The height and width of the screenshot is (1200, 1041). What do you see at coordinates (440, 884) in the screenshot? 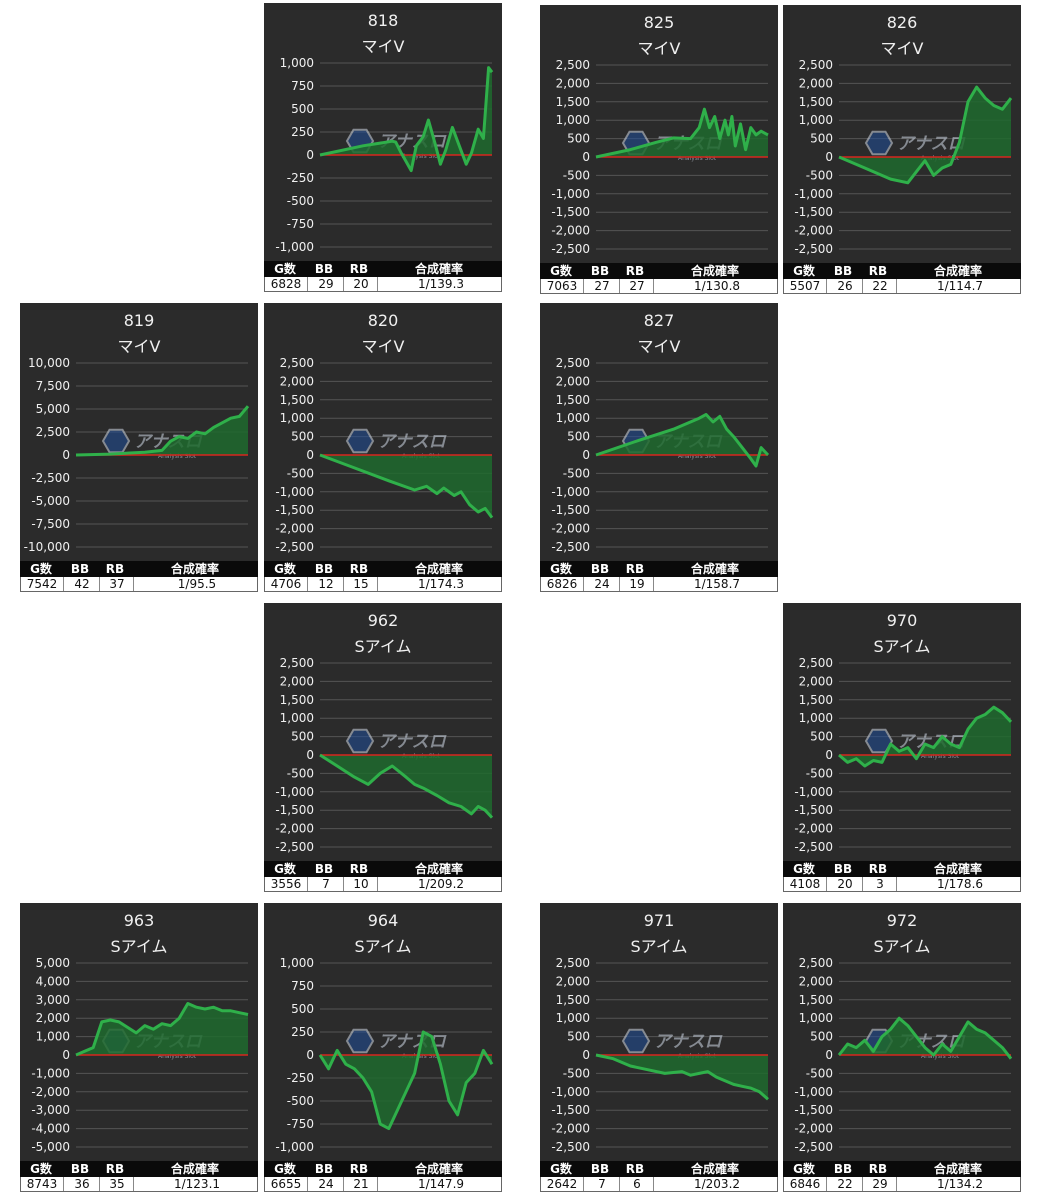
I see `stats-value-cell: 1/209.2` at bounding box center [440, 884].